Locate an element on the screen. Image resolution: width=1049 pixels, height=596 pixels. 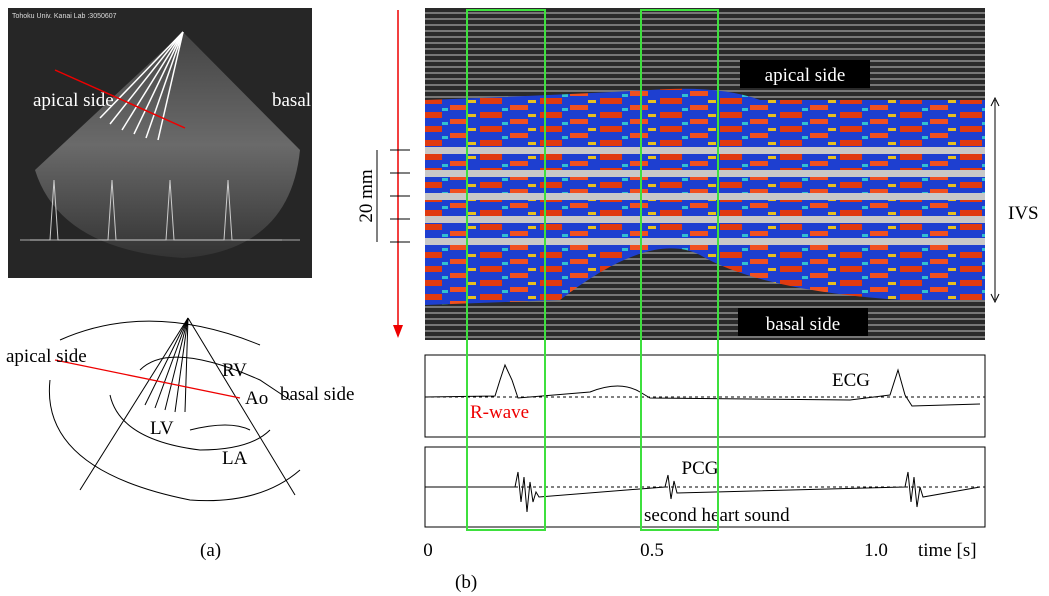
ecg-spikes is located at coordinates (156, 210).